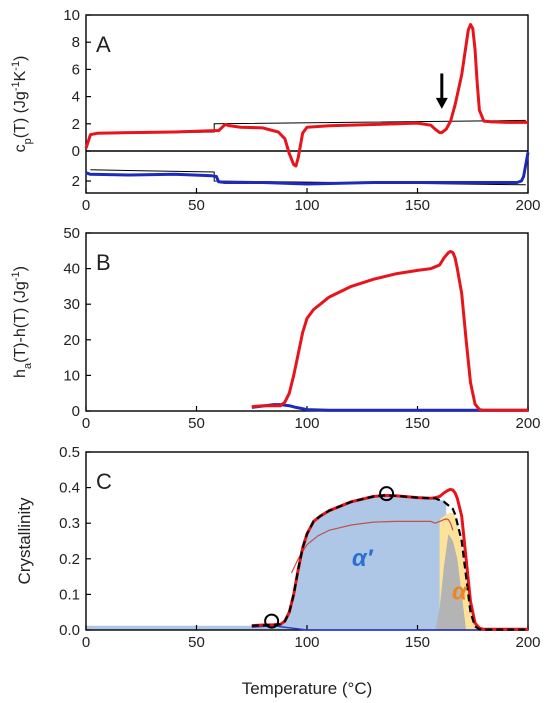  I want to click on panel-c-alpha-prime-label: α′, so click(363, 558).